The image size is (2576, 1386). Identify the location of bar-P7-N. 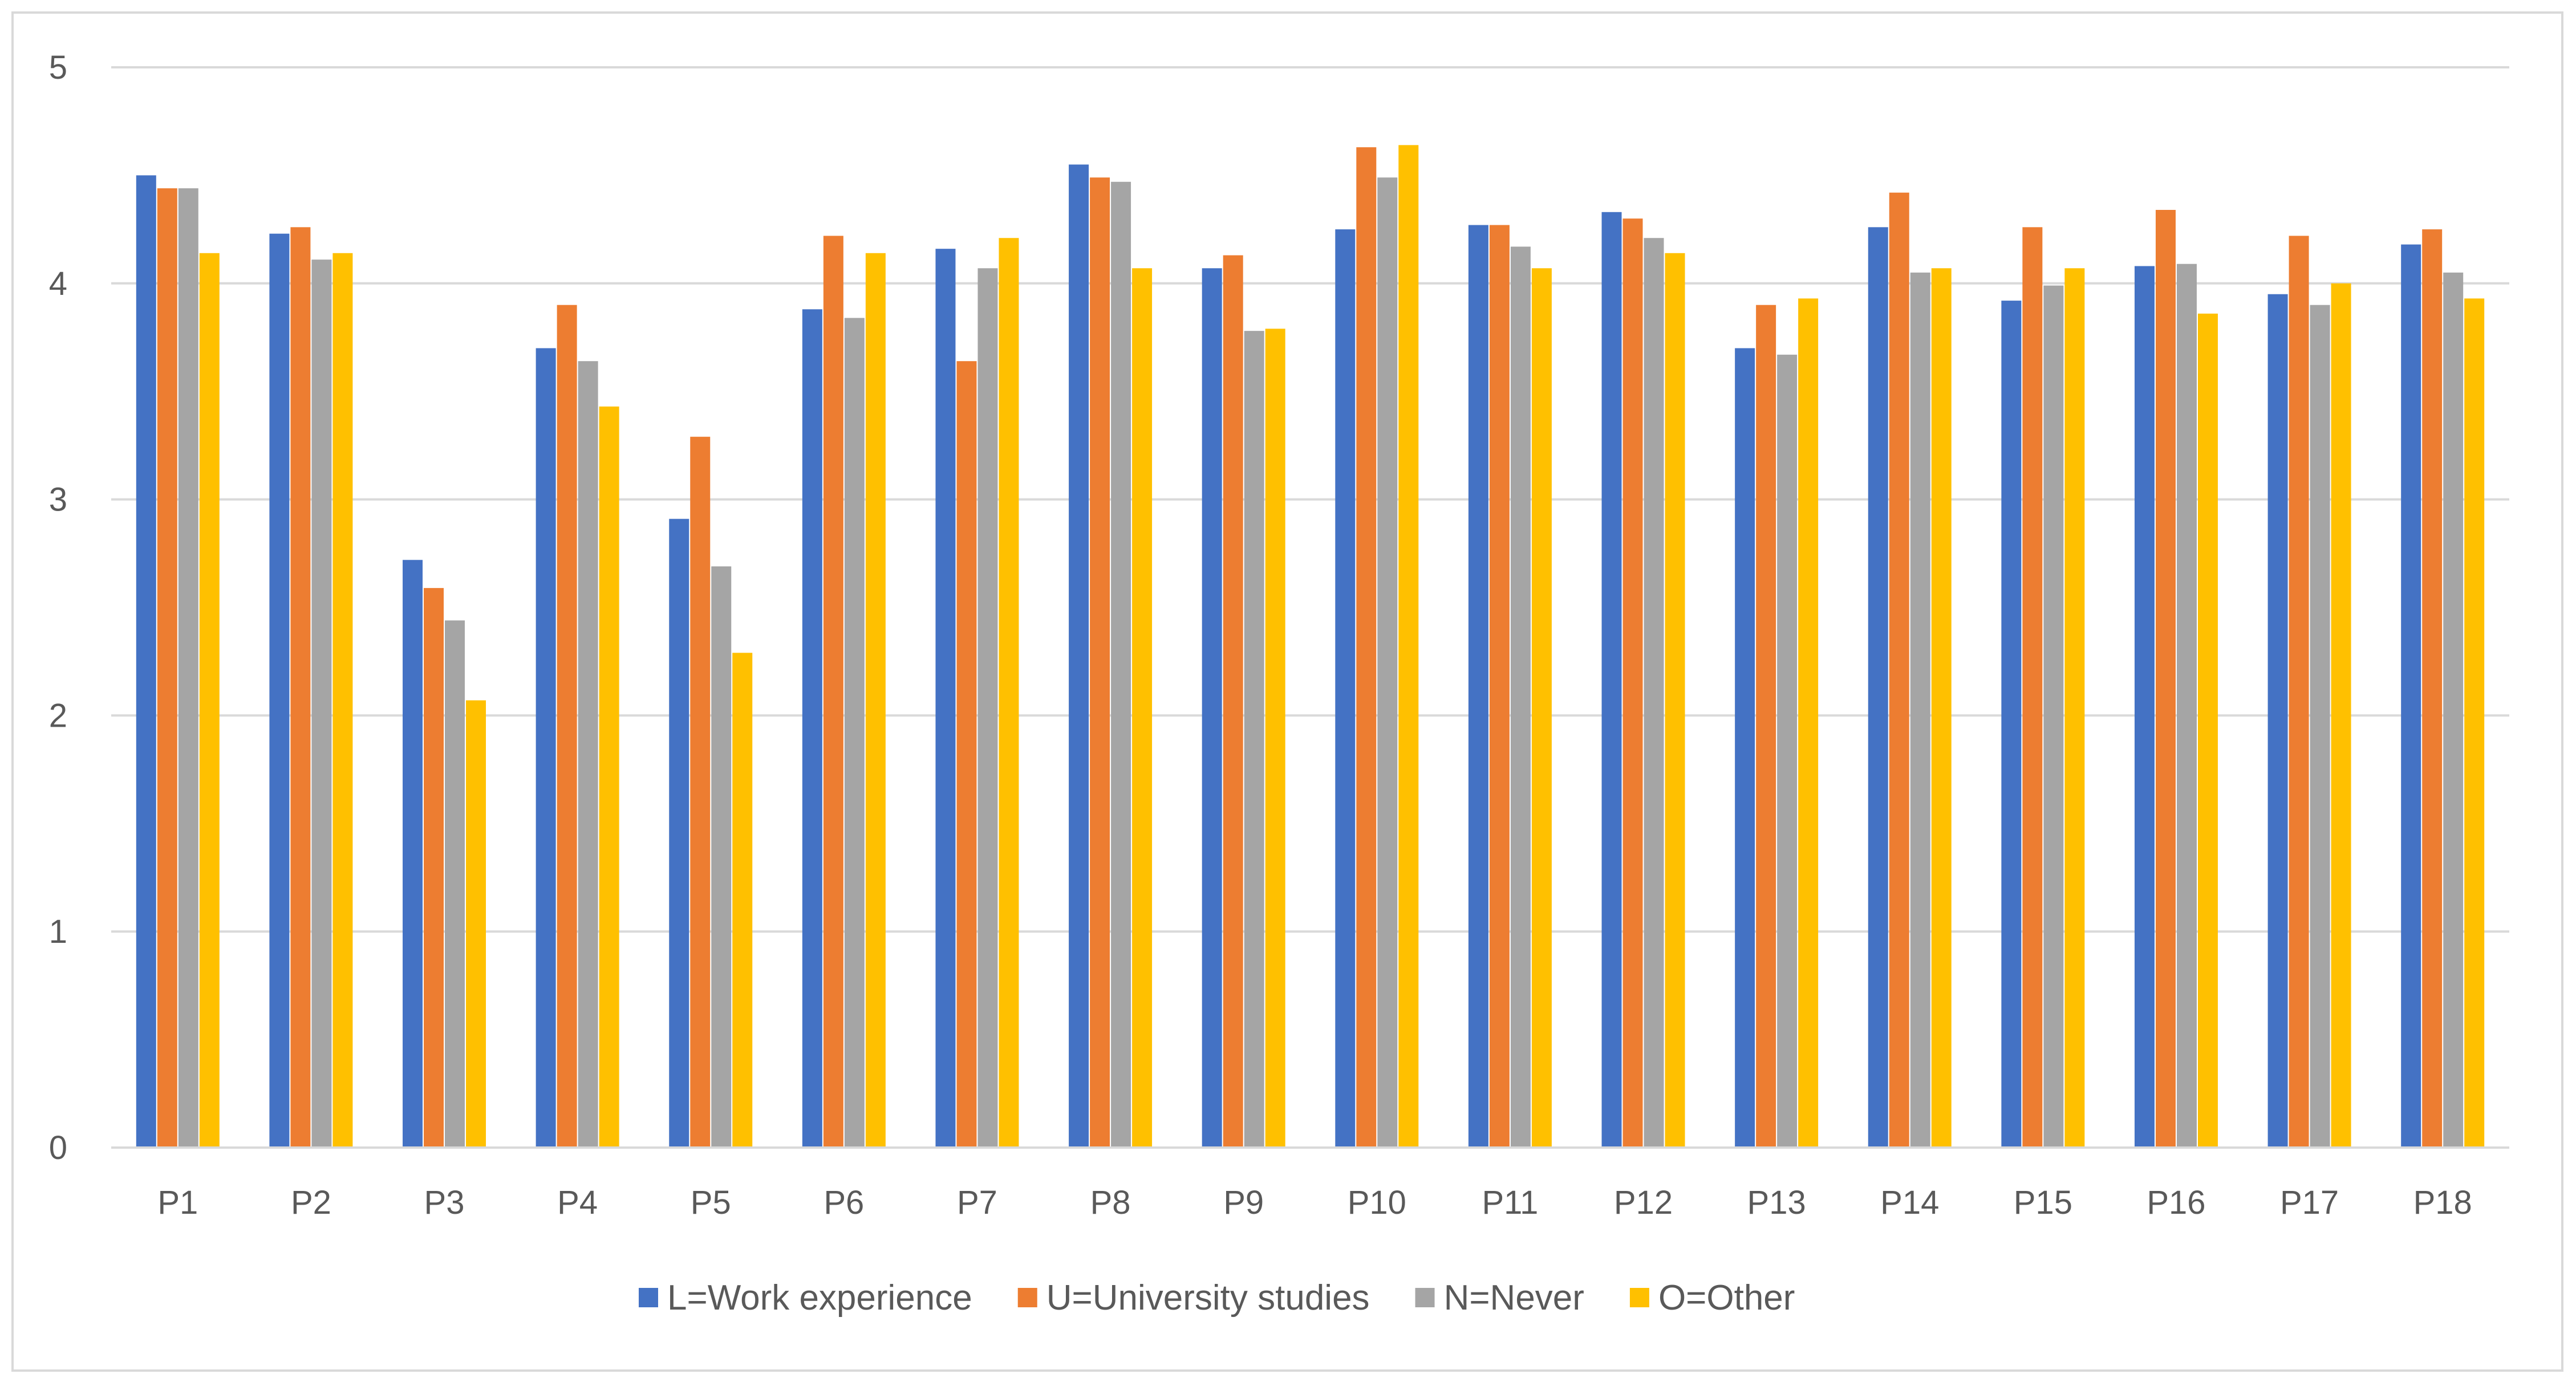
(988, 708).